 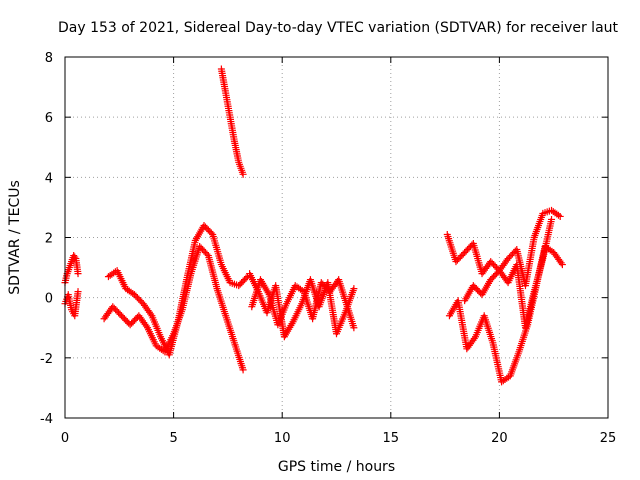 What do you see at coordinates (499, 438) in the screenshot?
I see `x-tick-label: 20` at bounding box center [499, 438].